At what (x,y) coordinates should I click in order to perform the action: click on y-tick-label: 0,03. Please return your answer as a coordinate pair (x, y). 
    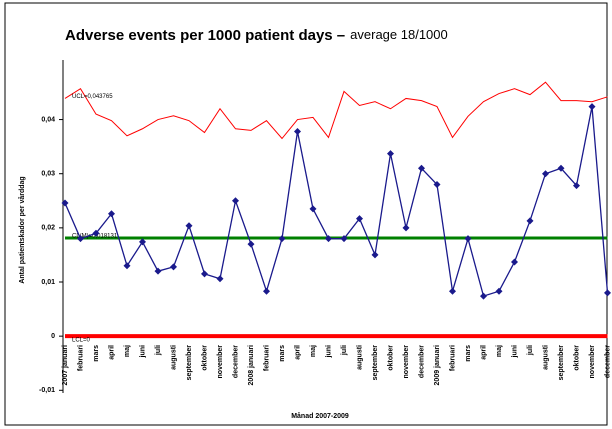
    Looking at the image, I should click on (48, 174).